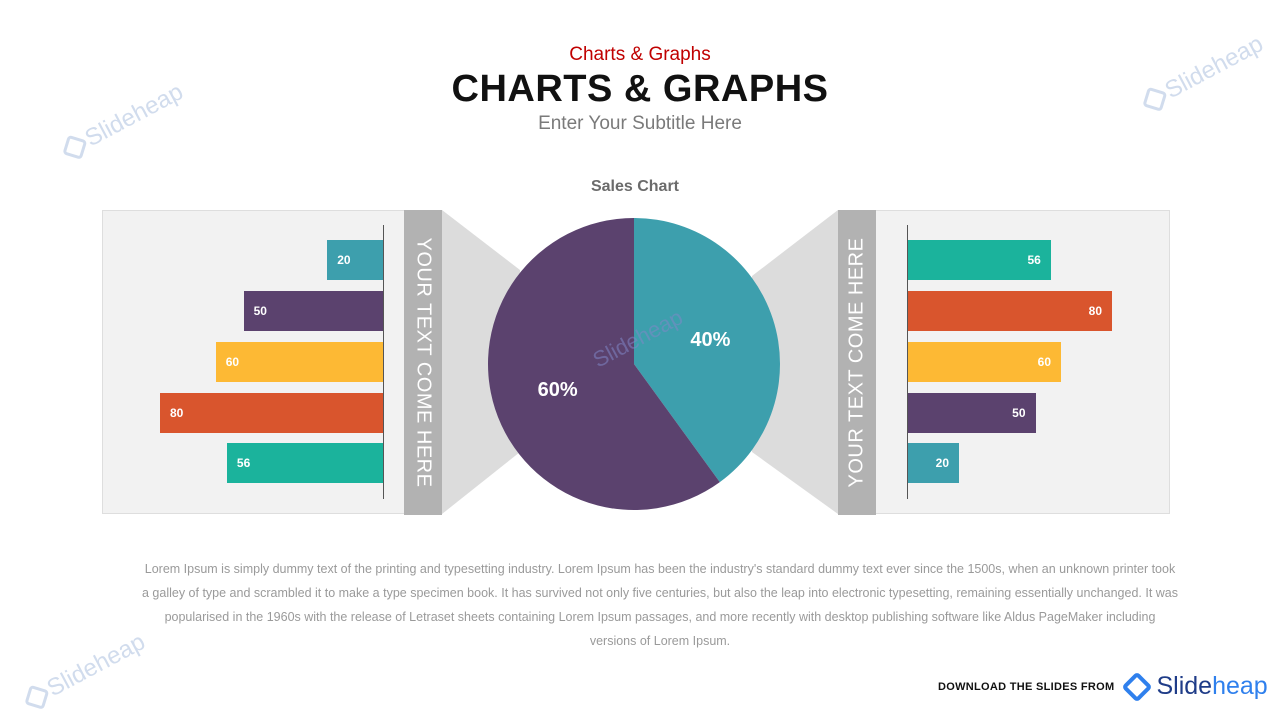 Image resolution: width=1280 pixels, height=720 pixels. What do you see at coordinates (933, 463) in the screenshot?
I see `right-bar-4: 20` at bounding box center [933, 463].